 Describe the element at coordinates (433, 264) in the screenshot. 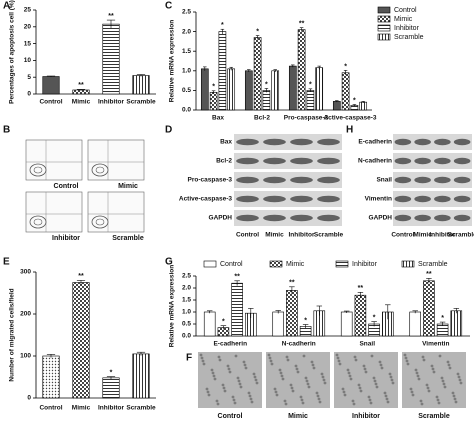

I see `legend-label: Scramble` at that location.